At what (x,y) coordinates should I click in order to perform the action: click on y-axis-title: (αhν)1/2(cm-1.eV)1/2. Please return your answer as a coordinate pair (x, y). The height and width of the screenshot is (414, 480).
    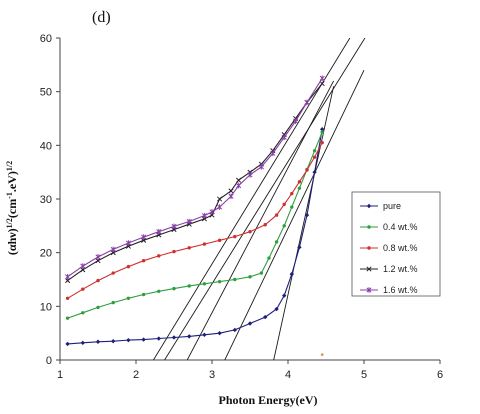
    Looking at the image, I should click on (12, 208).